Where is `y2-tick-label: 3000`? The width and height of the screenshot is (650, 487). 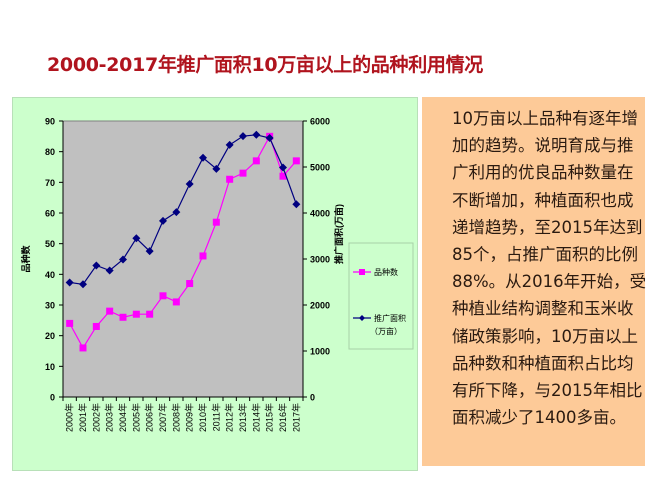
y2-tick-label: 3000 is located at coordinates (320, 260).